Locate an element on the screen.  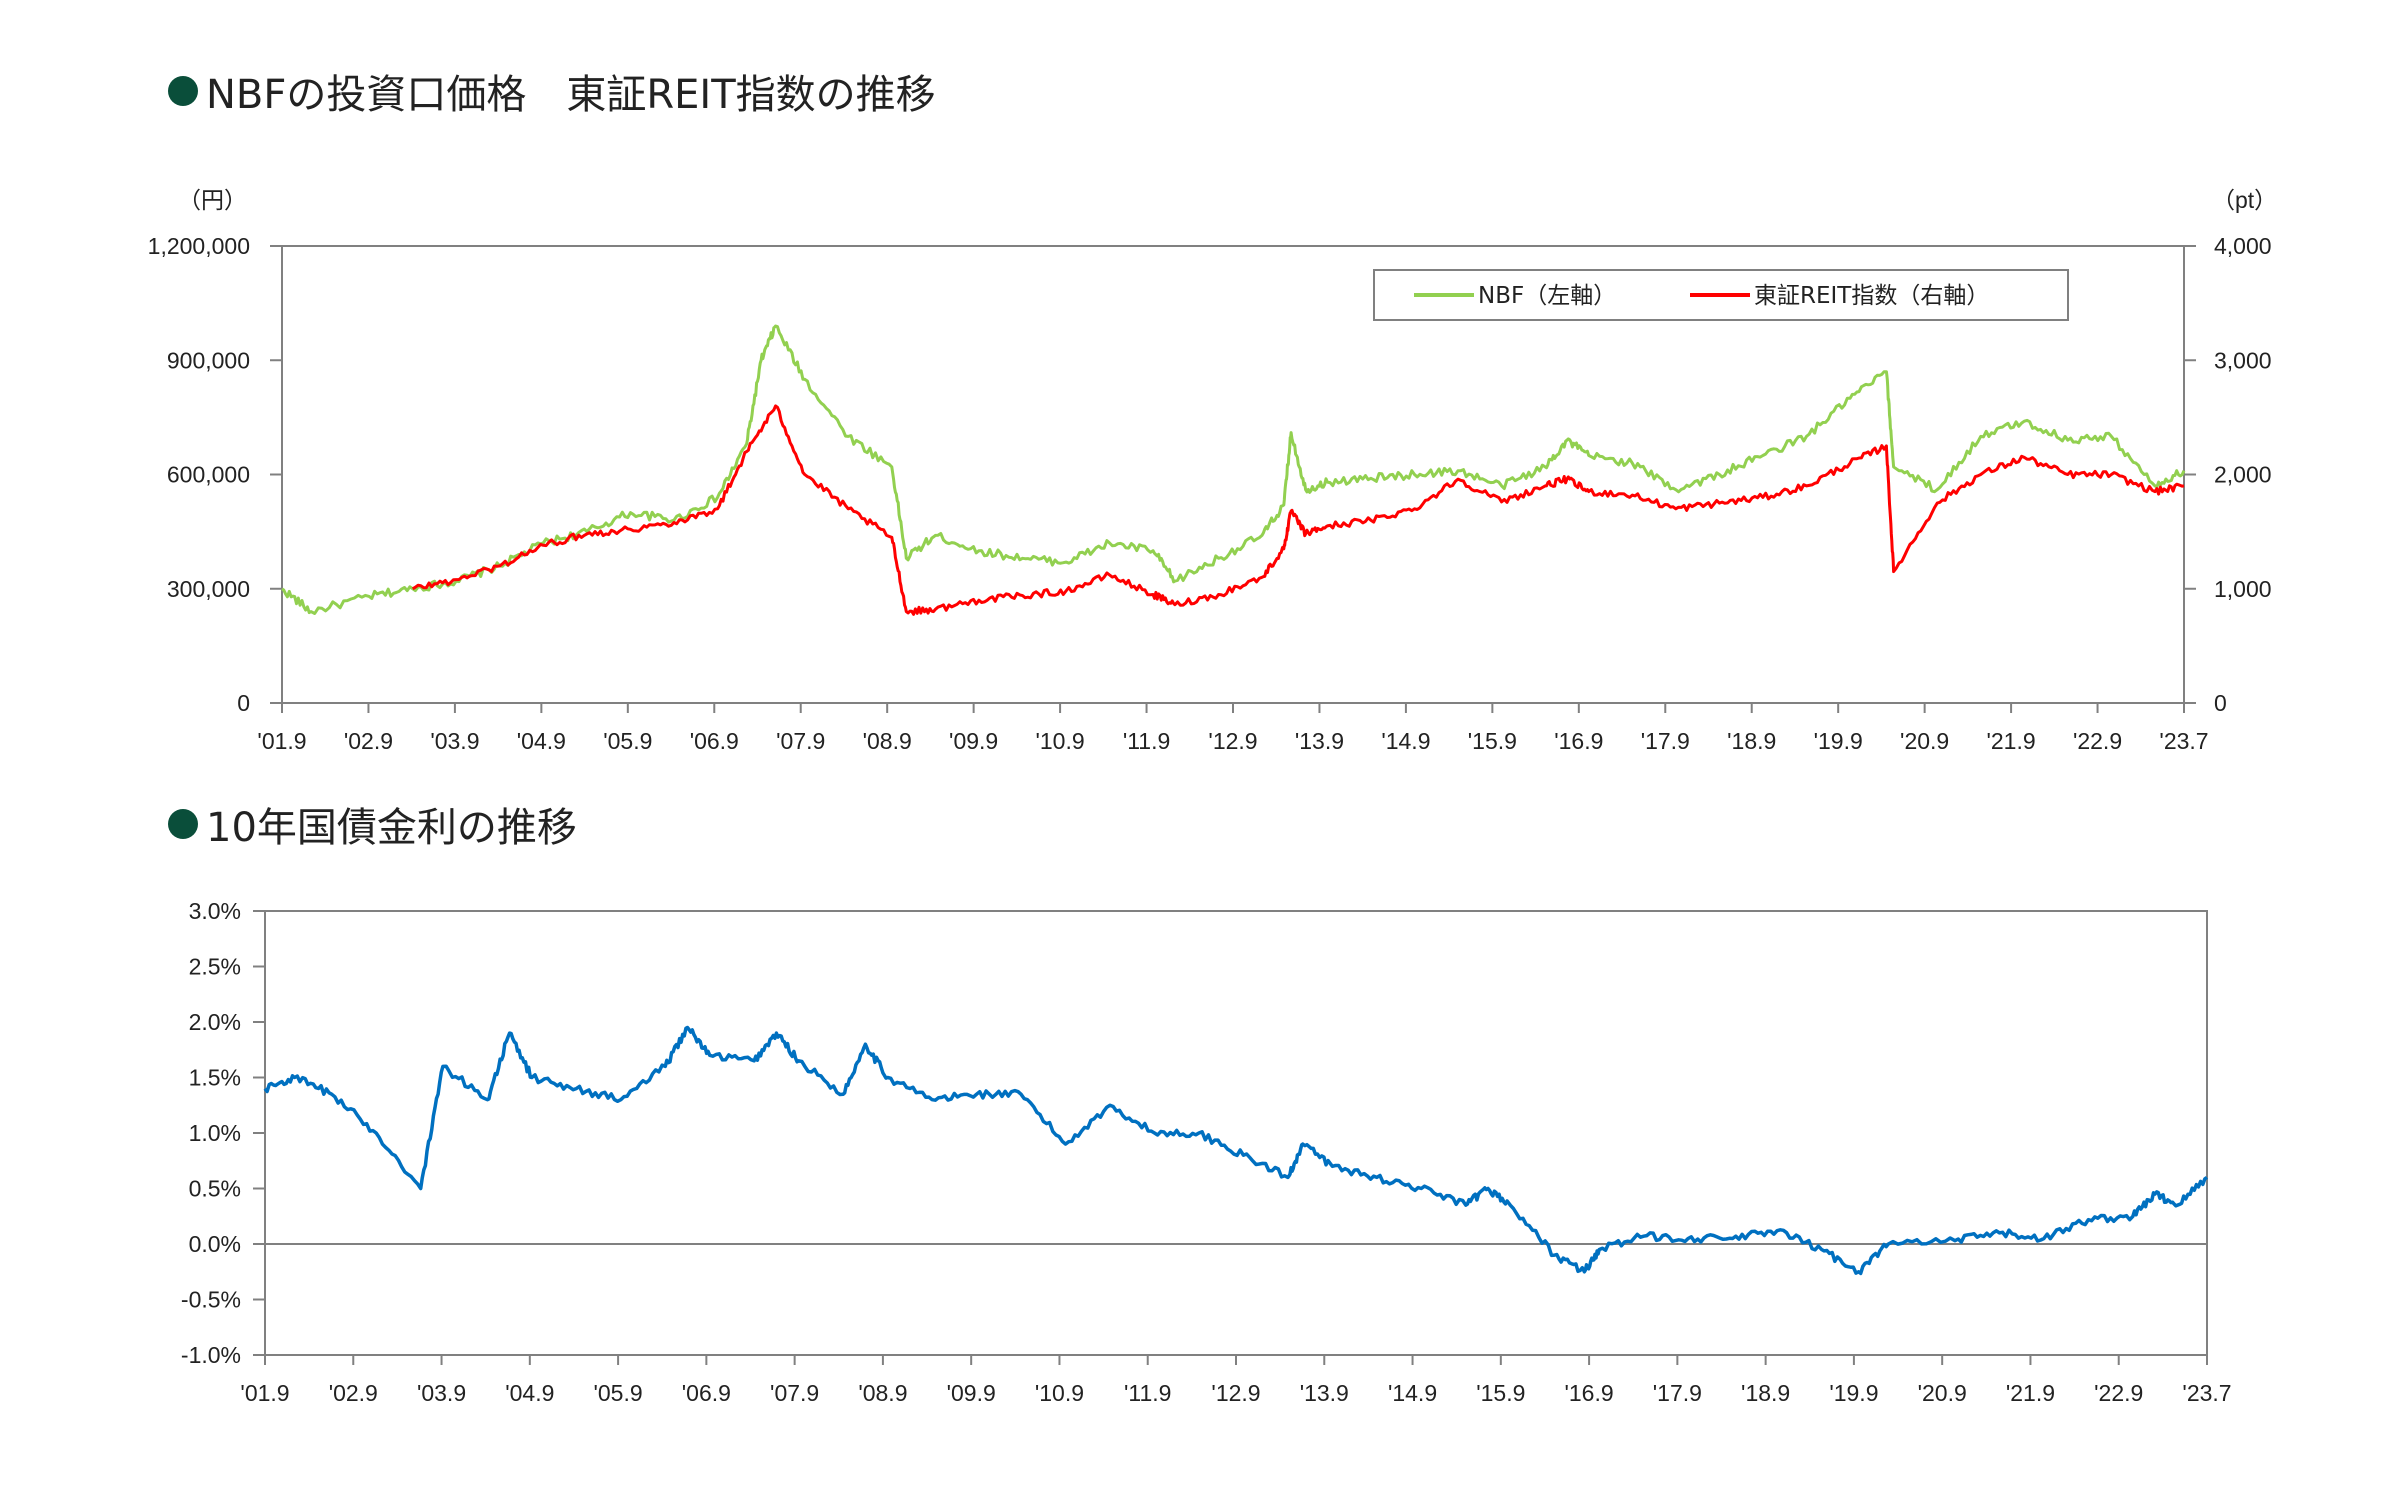
y-tick-label: 1.0% is located at coordinates (215, 1133).